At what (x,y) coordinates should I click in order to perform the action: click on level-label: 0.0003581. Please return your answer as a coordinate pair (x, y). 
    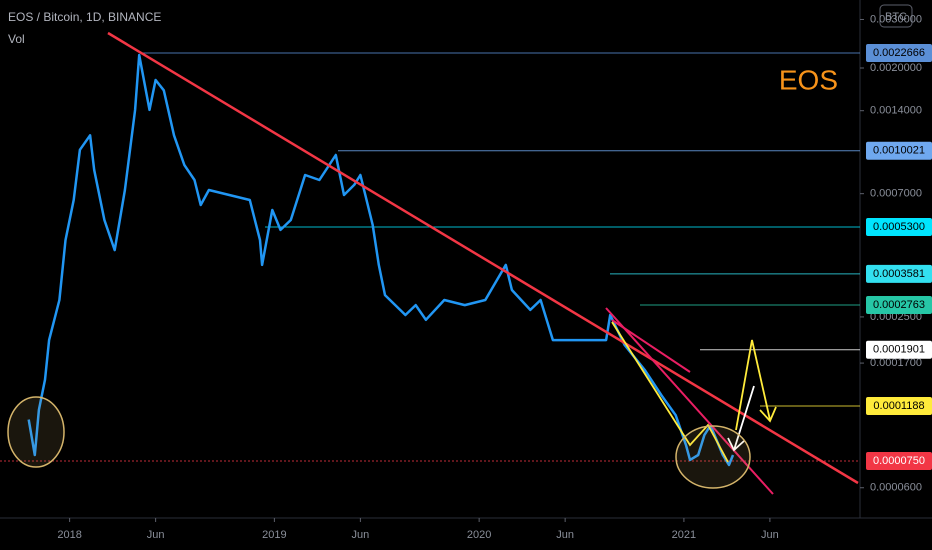
    Looking at the image, I should click on (899, 274).